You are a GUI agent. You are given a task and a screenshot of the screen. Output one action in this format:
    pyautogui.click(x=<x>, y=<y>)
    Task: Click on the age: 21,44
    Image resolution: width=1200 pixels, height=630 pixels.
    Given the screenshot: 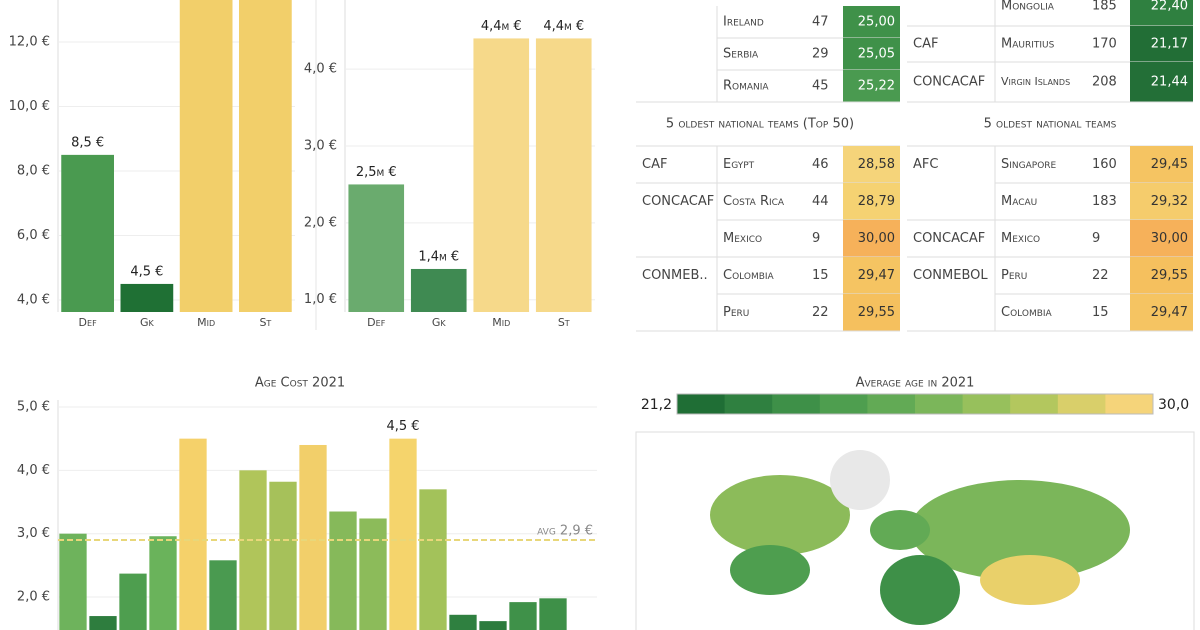 What is the action you would take?
    pyautogui.click(x=1169, y=82)
    